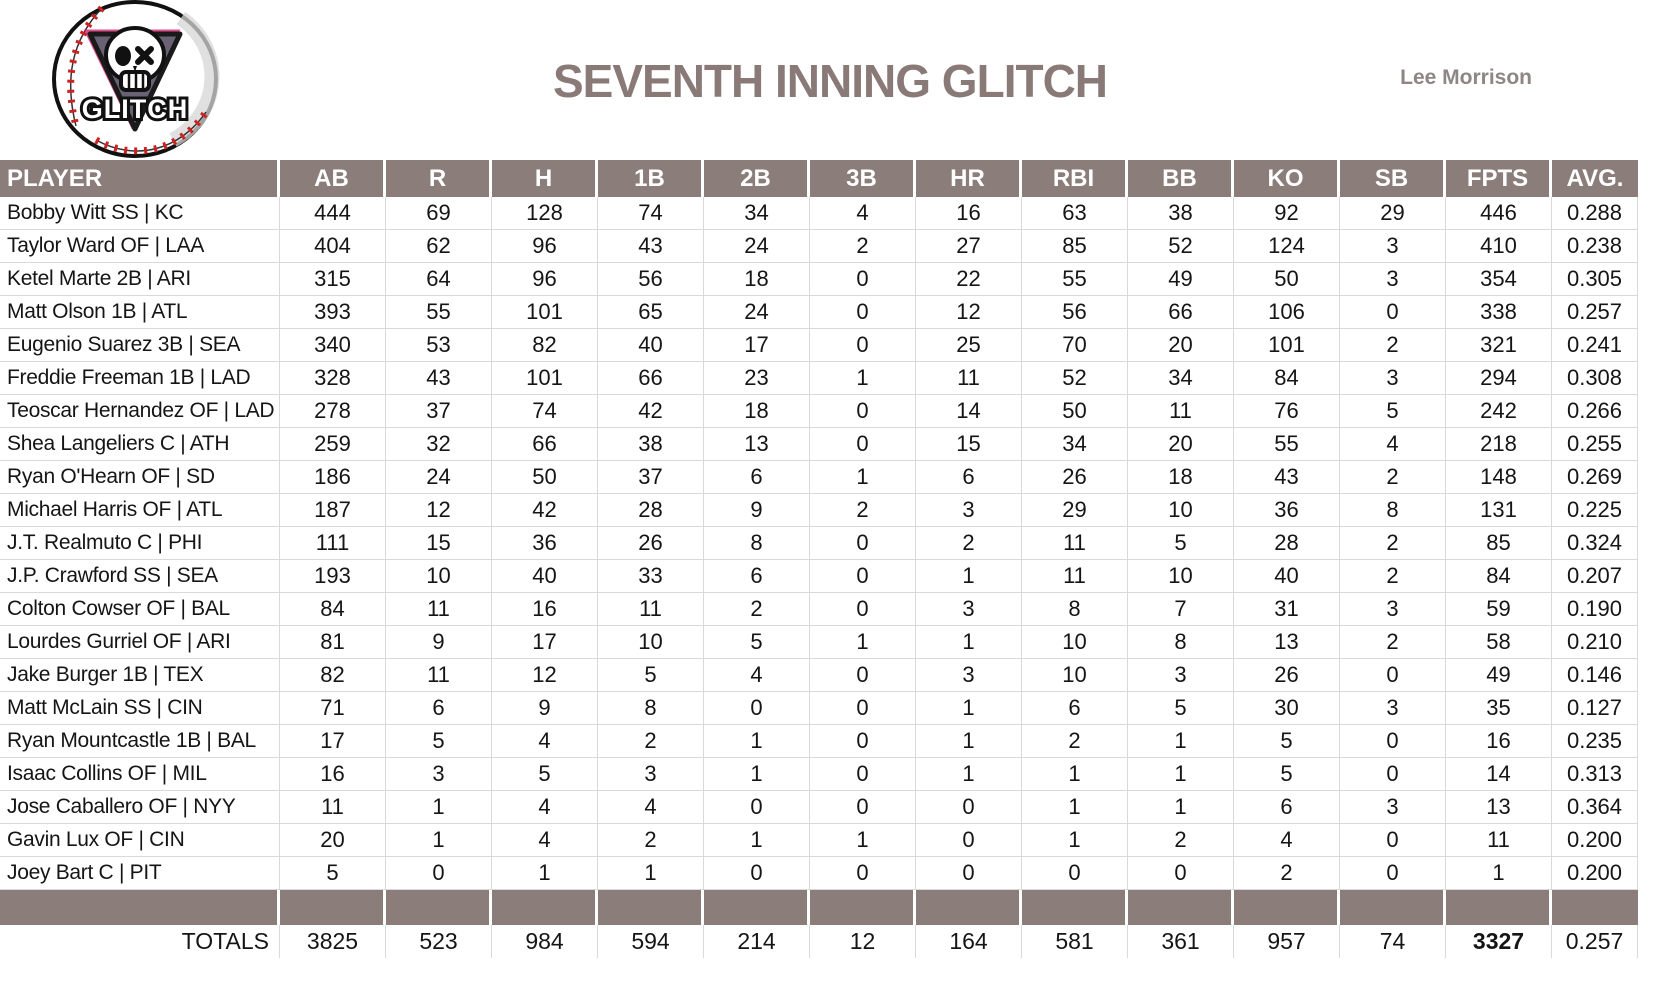 This screenshot has width=1660, height=1000. I want to click on stat-cell: 28, so click(651, 510).